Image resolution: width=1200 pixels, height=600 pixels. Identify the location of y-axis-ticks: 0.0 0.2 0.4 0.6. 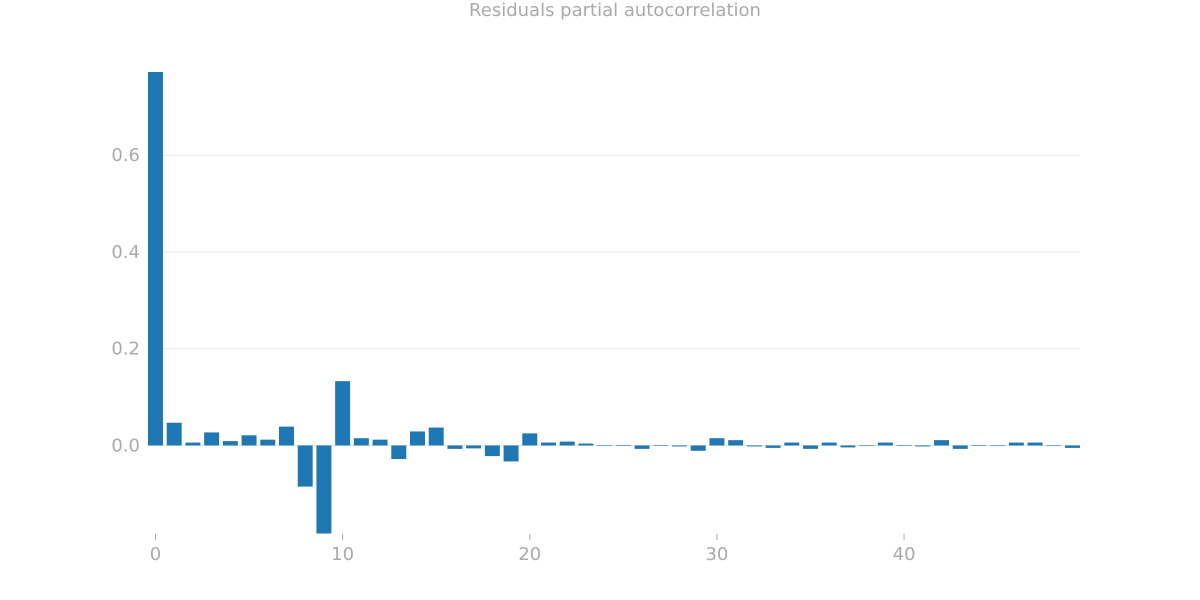
(125, 300).